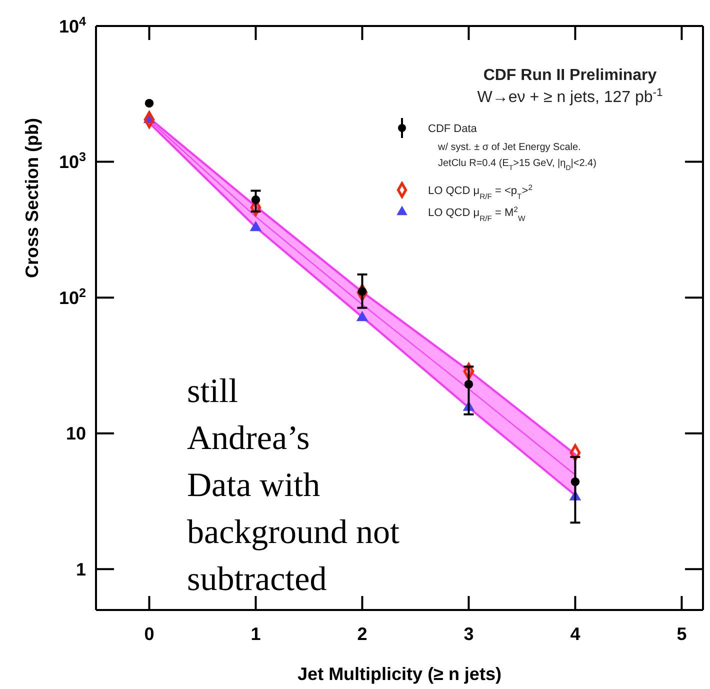 This screenshot has height=689, width=710. Describe the element at coordinates (293, 485) in the screenshot. I see `annotation: still Andrea’s Data with background not subtracted` at that location.